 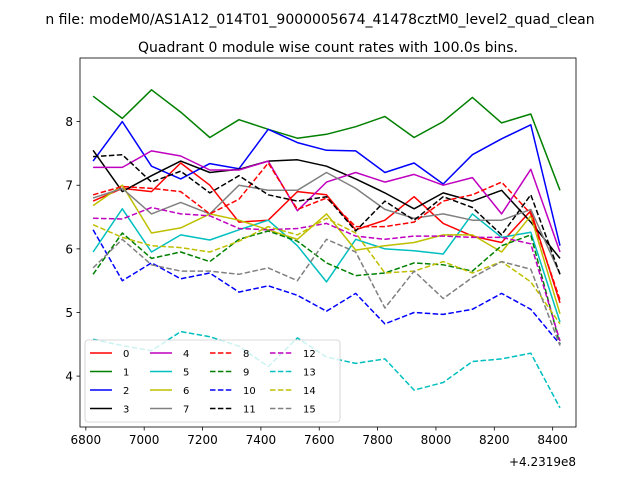 What do you see at coordinates (319, 440) in the screenshot?
I see `x-tick-label: 7600` at bounding box center [319, 440].